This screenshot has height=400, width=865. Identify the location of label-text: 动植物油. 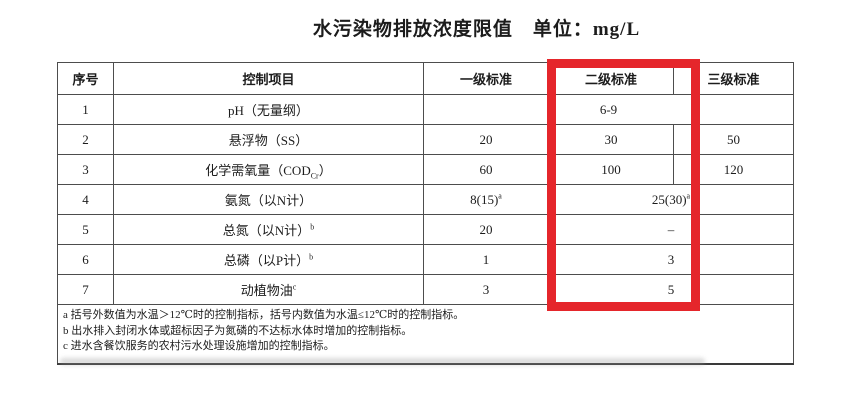
(266, 290).